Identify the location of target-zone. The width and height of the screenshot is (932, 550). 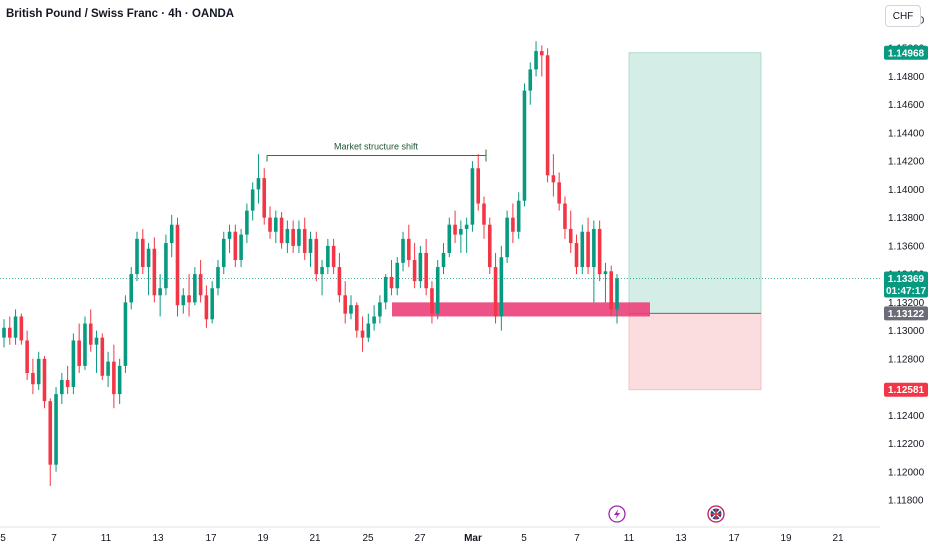
(695, 183).